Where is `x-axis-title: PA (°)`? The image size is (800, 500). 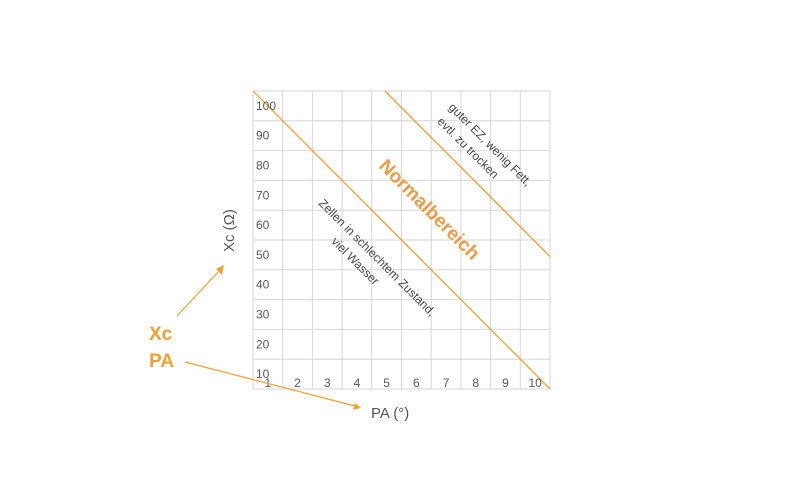
x-axis-title: PA (°) is located at coordinates (390, 413).